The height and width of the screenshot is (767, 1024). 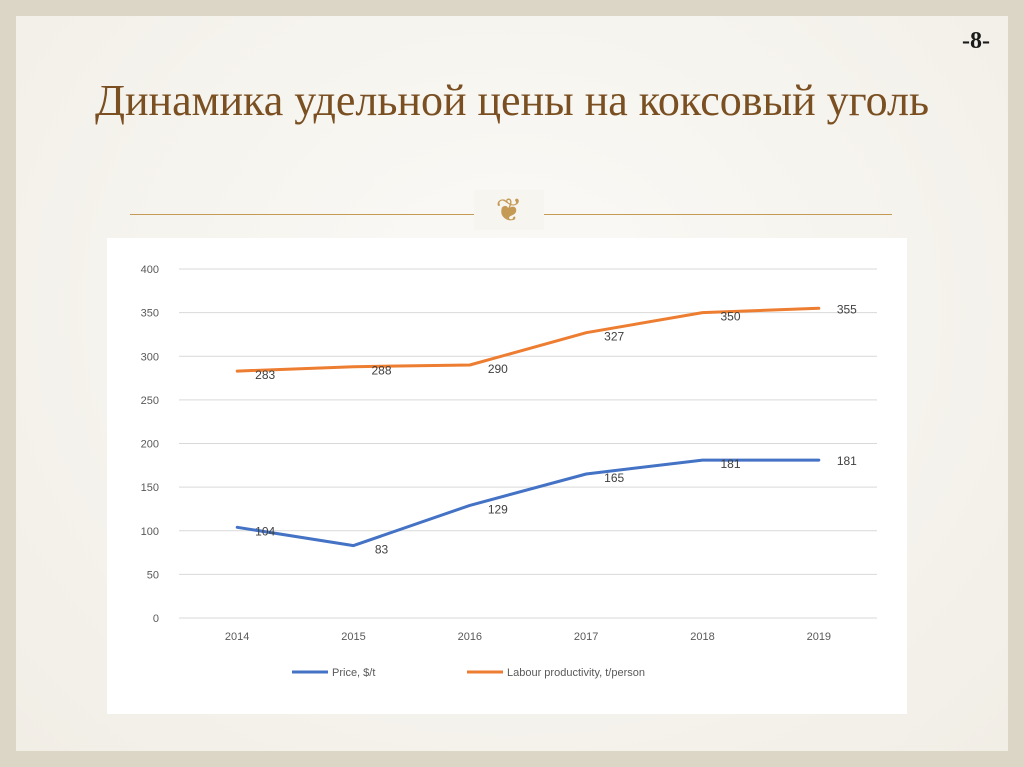 I want to click on y-axis-ticks: 0 50 100 150 200 250 300 350 400, so click(x=150, y=444).